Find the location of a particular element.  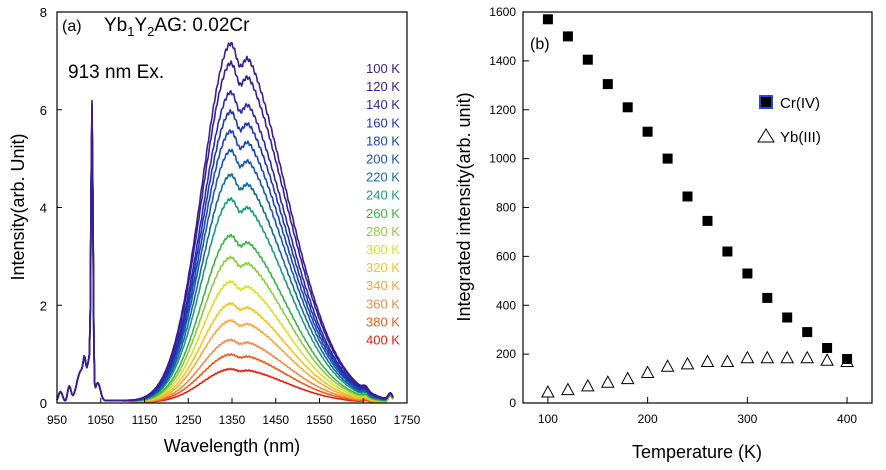

spectra-legend-entry: 220 K is located at coordinates (383, 177).